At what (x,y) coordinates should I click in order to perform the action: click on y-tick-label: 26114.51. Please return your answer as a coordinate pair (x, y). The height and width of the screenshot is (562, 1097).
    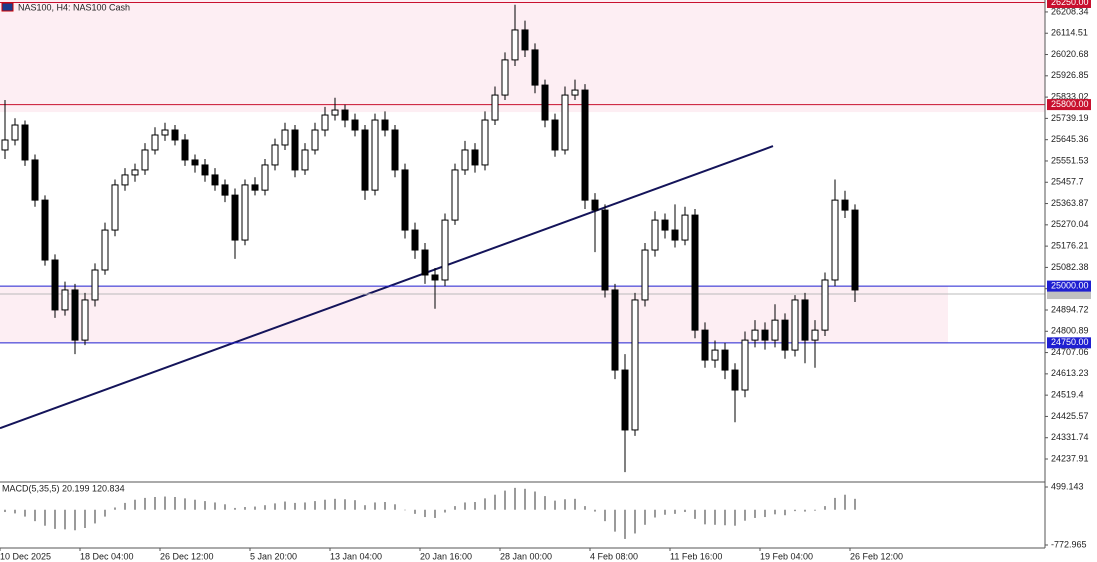
    Looking at the image, I should click on (1069, 33).